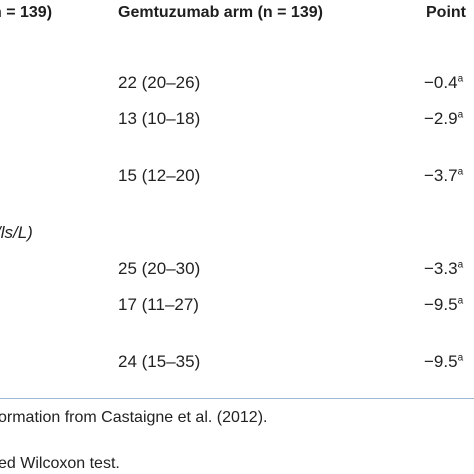 The width and height of the screenshot is (474, 474). Describe the element at coordinates (444, 268) in the screenshot. I see `cell-point-r5: −3.3a` at that location.